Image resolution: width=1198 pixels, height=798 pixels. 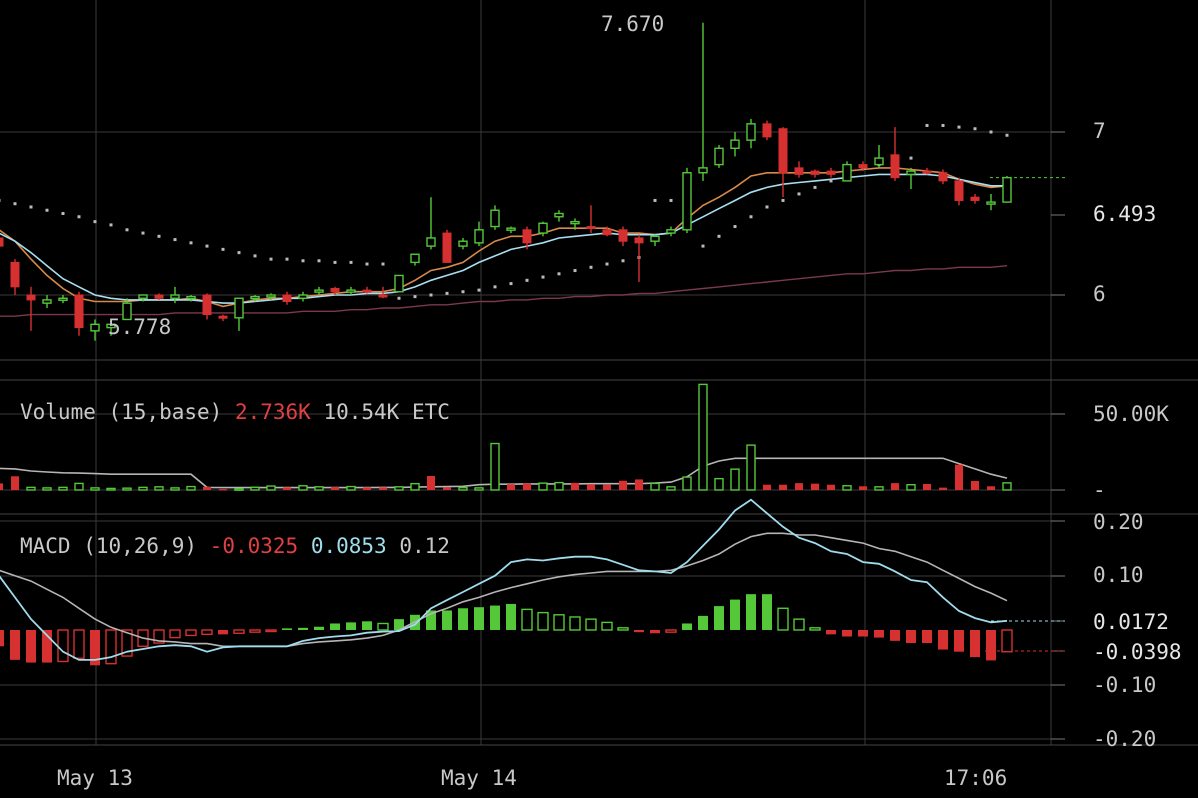 I want to click on macd-third-value: 0.12, so click(x=424, y=546).